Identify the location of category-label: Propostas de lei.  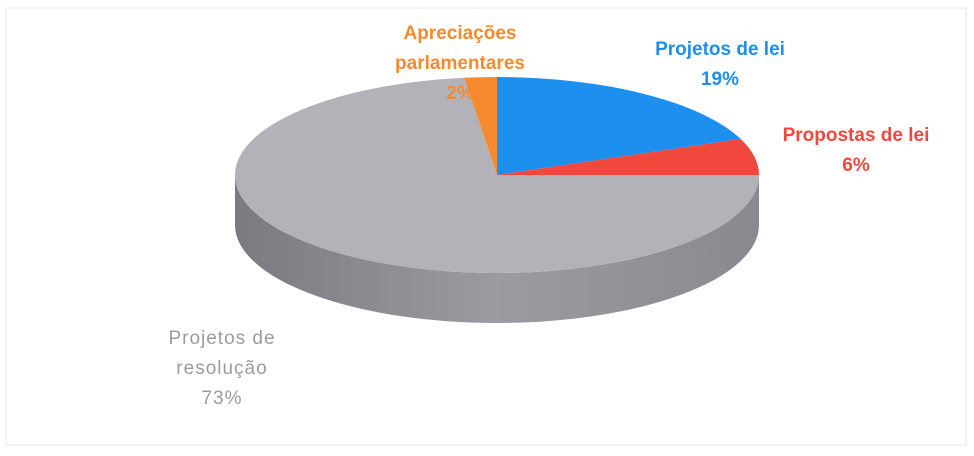
(856, 135).